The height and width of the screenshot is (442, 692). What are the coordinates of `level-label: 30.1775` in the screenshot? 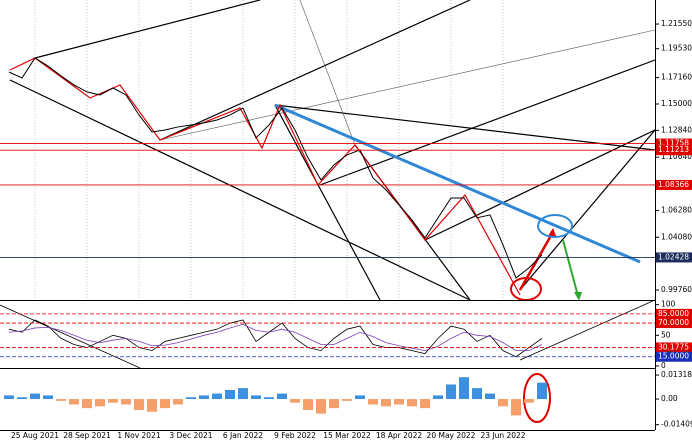 It's located at (673, 346).